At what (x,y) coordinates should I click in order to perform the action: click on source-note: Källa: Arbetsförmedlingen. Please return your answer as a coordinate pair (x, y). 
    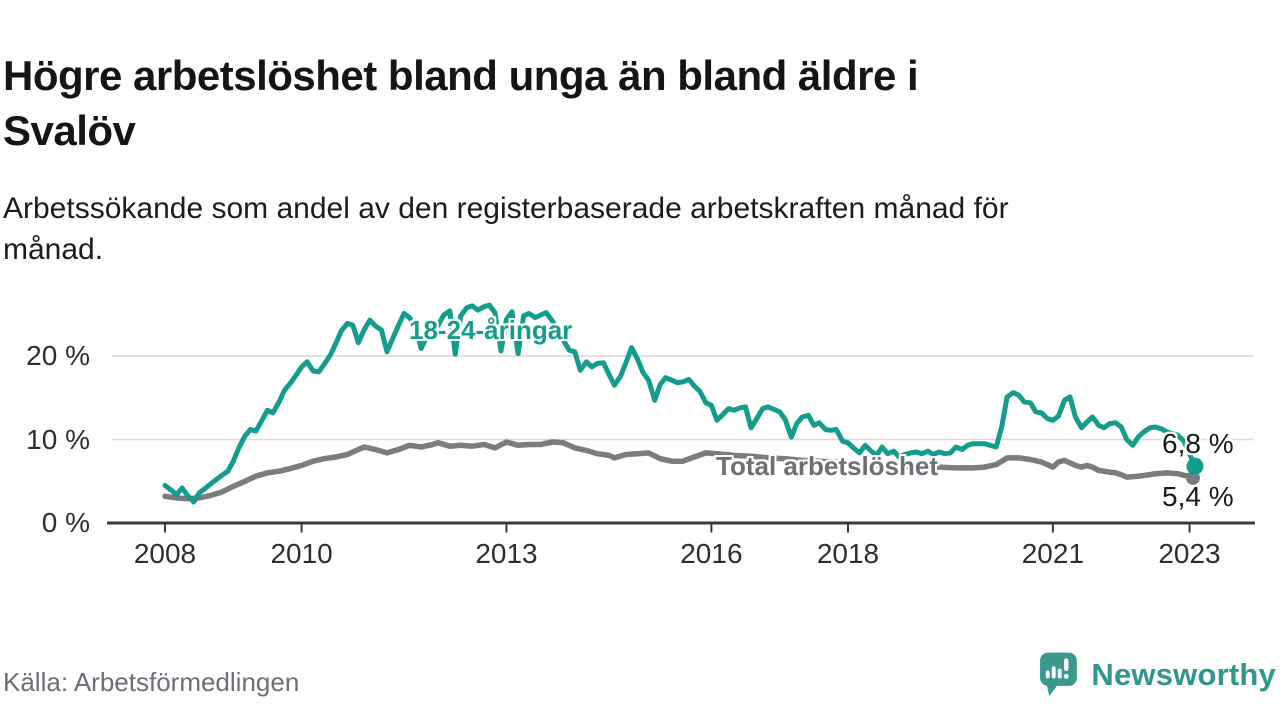
    Looking at the image, I should click on (151, 682).